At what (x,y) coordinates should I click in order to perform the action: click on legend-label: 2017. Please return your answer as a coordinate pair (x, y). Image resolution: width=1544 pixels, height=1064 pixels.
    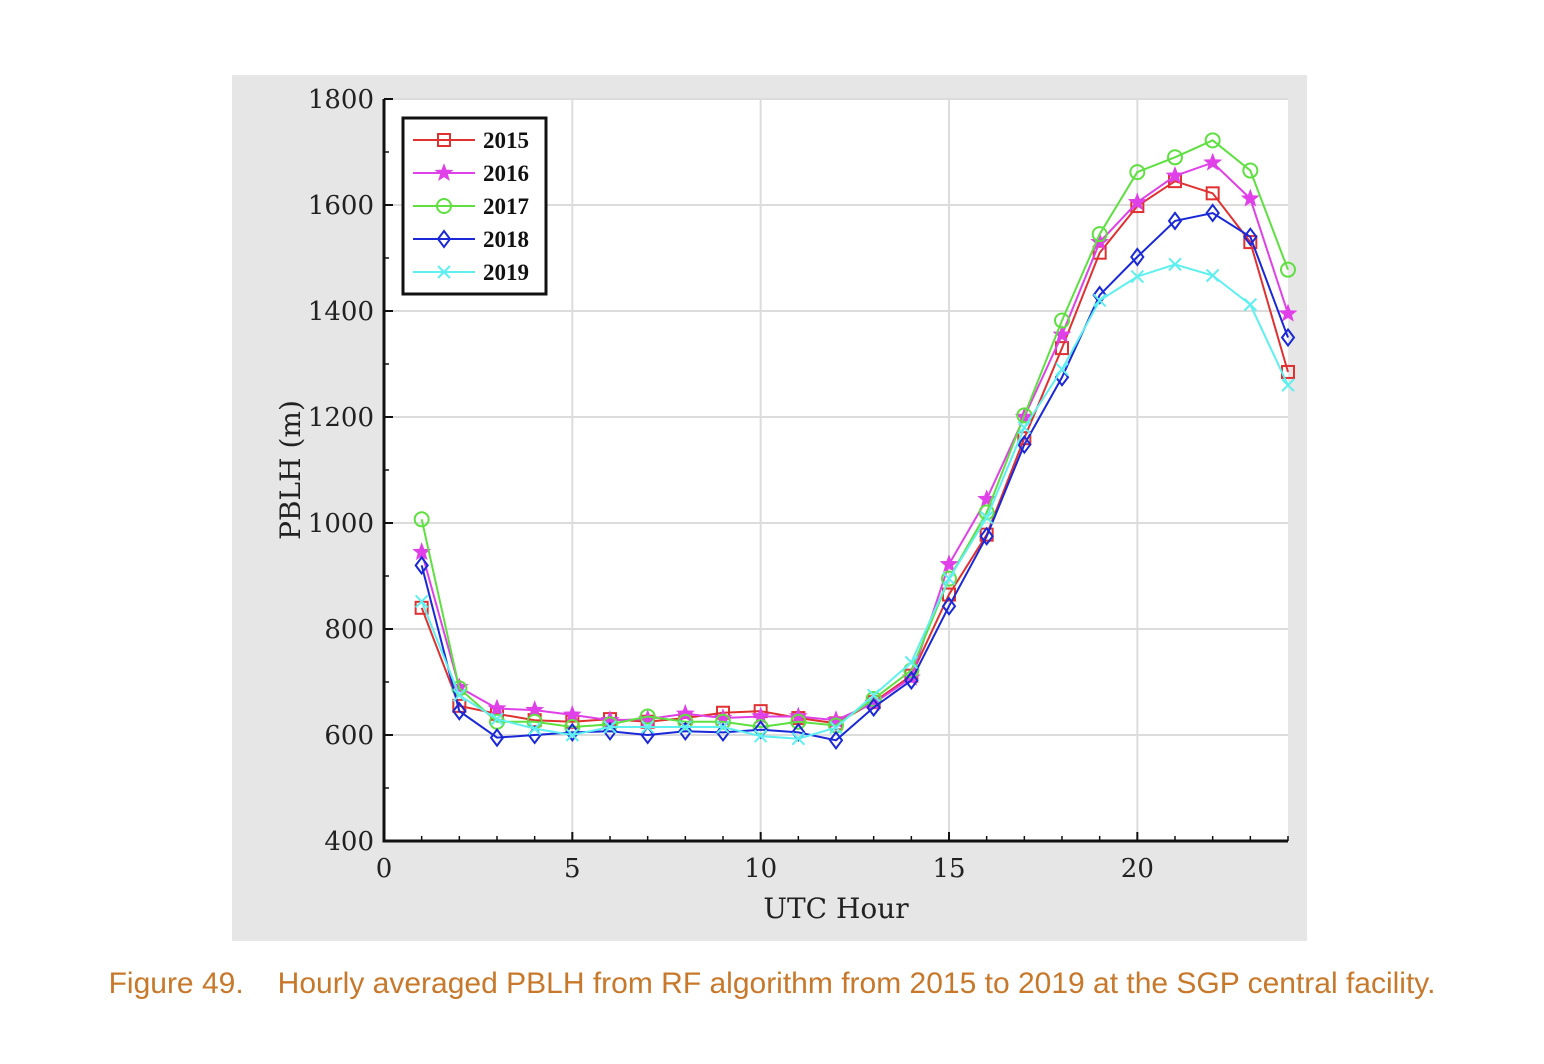
    Looking at the image, I should click on (506, 206).